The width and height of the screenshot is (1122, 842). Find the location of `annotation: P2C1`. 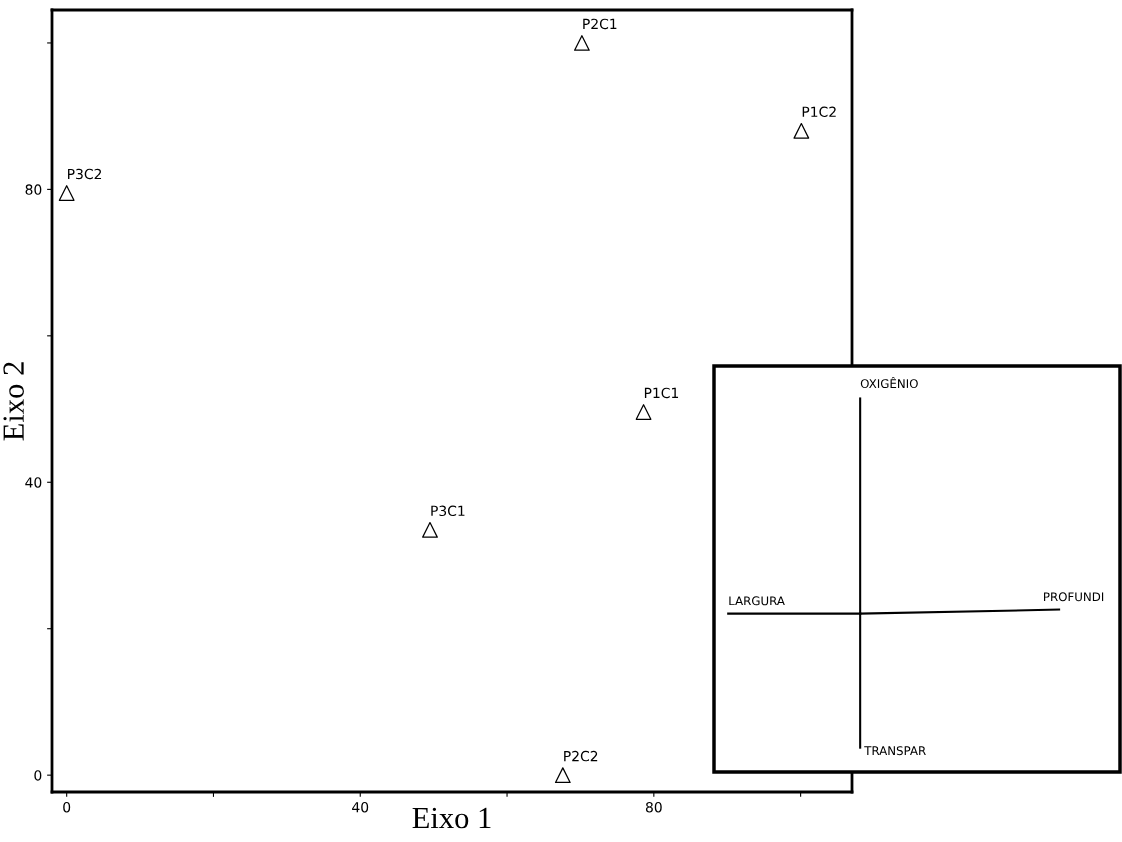

annotation: P2C1 is located at coordinates (600, 24).